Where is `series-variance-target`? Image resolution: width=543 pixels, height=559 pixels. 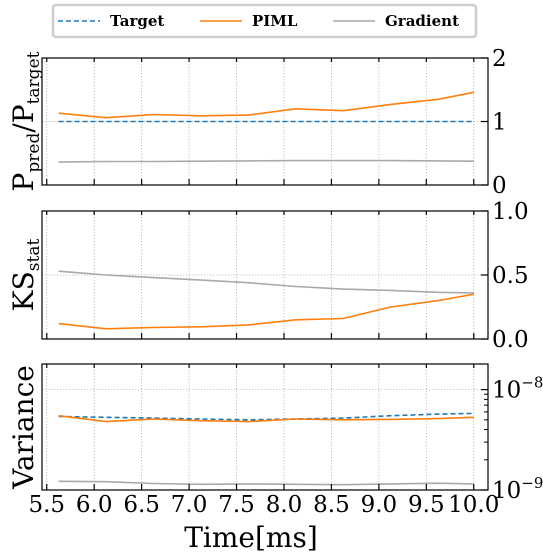 series-variance-target is located at coordinates (266, 416).